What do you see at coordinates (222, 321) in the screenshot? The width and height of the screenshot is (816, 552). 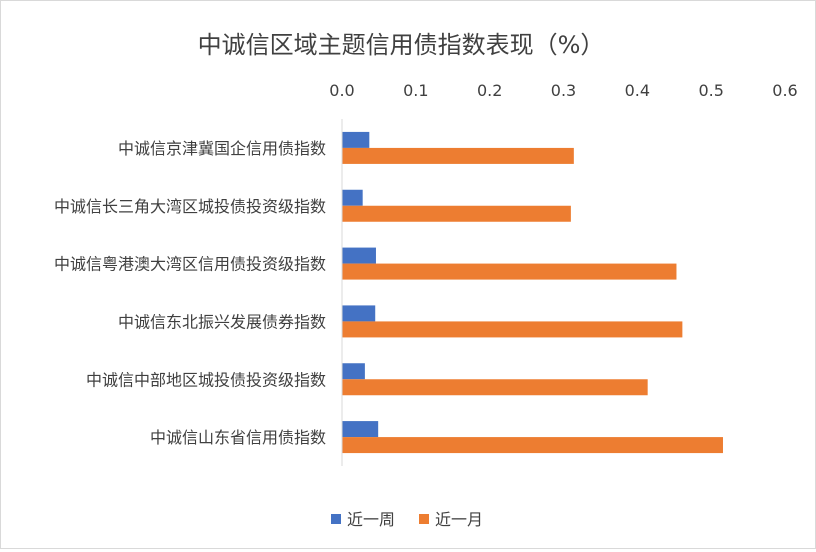 I see `category-label: 中诚信东北振兴发展债券指数` at bounding box center [222, 321].